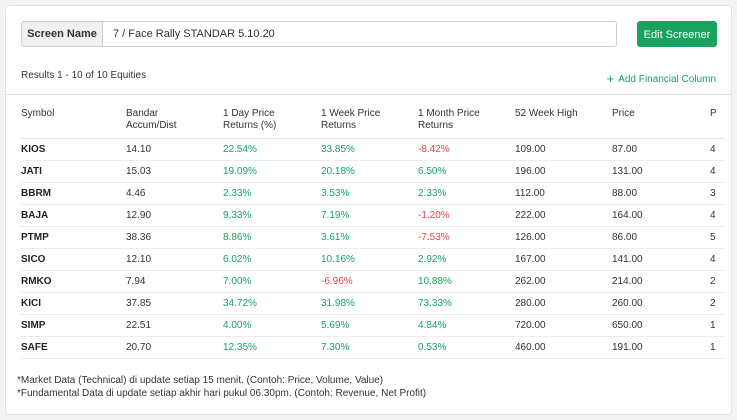  Describe the element at coordinates (466, 325) in the screenshot. I see `table-cell: 4.84%` at that location.